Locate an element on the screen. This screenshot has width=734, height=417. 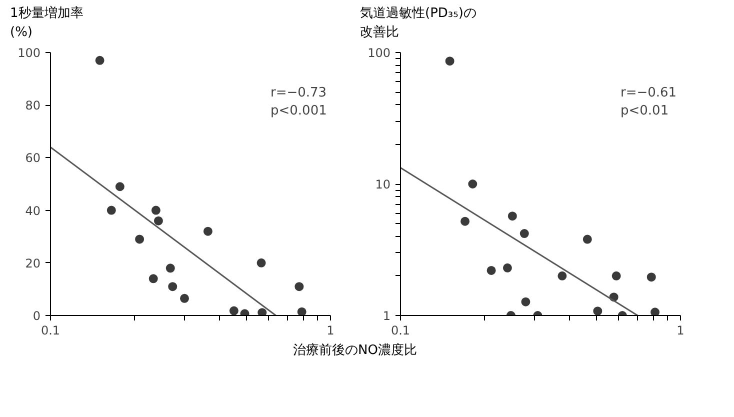
y-tick-label: 10 is located at coordinates (383, 185).